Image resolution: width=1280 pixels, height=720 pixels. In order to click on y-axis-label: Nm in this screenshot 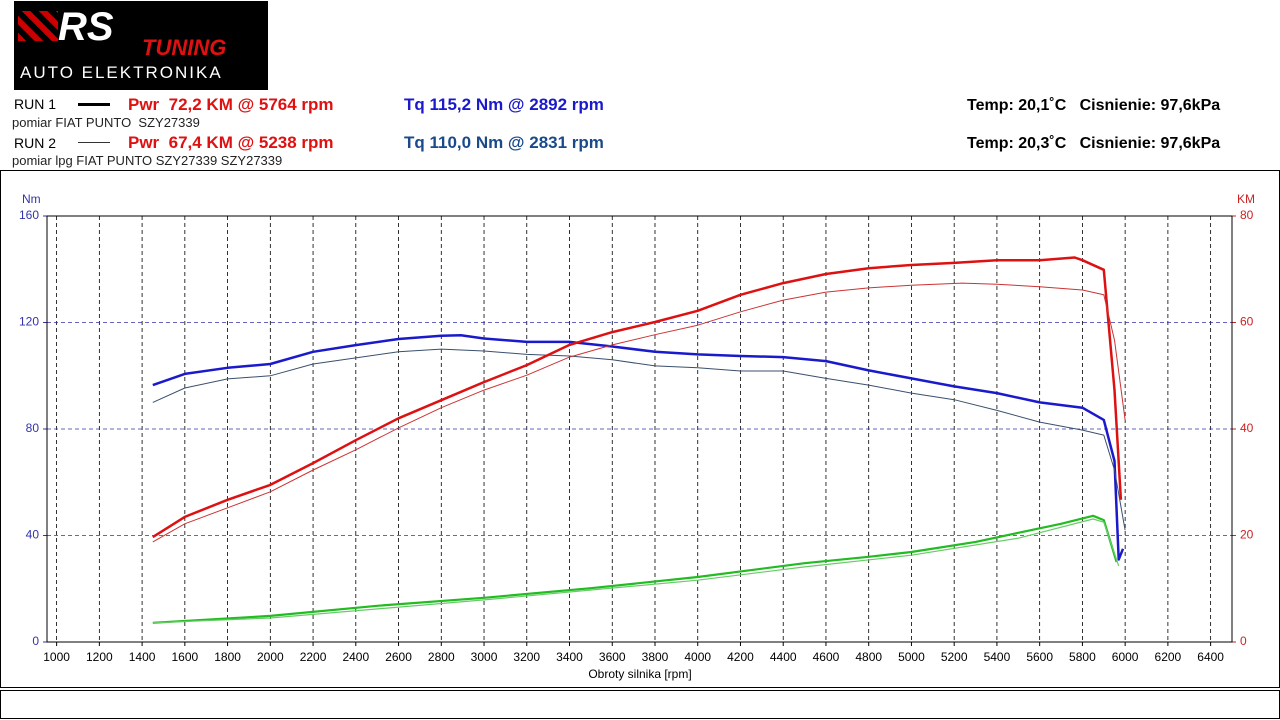, I will do `click(31, 199)`.